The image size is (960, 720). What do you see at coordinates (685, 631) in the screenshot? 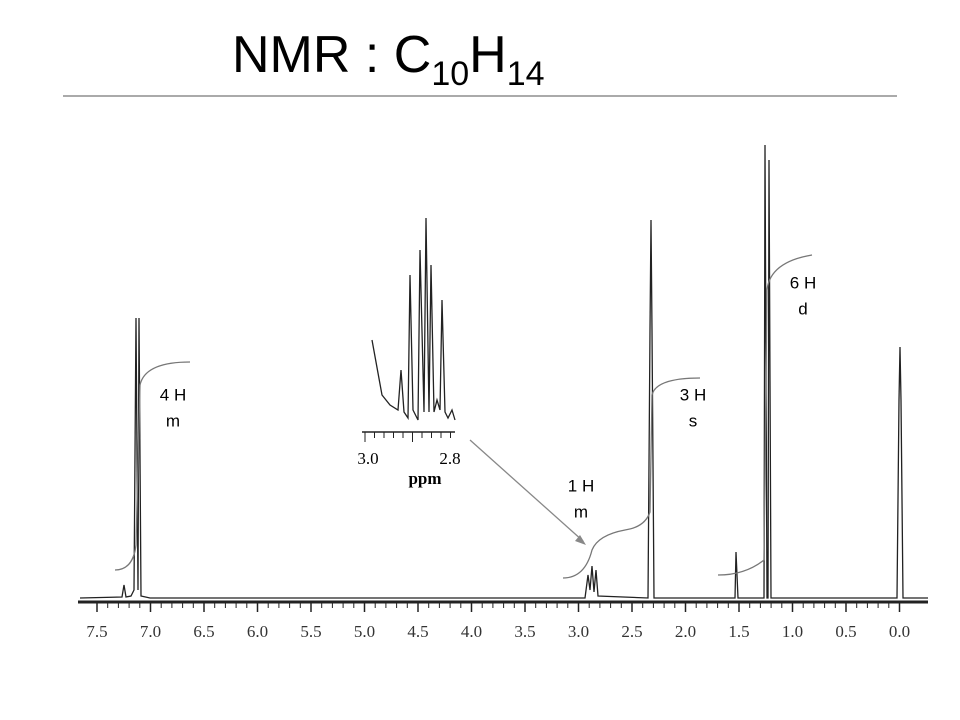
I see `axis-tick-label: 2.0` at bounding box center [685, 631].